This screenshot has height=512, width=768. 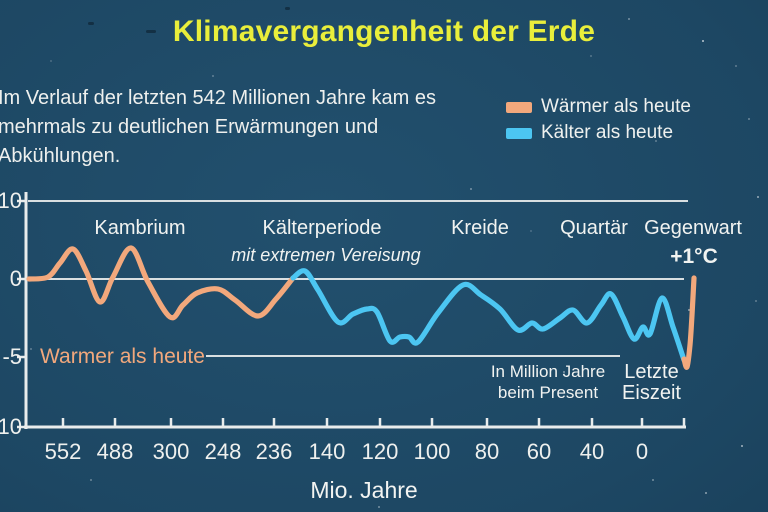 What do you see at coordinates (115, 451) in the screenshot?
I see `x-axis-tick-label: 488` at bounding box center [115, 451].